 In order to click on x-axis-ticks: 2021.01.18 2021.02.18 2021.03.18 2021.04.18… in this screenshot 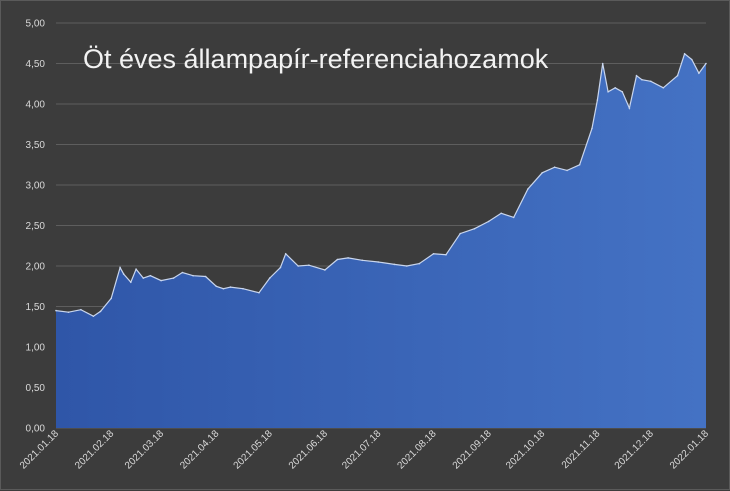, I will do `click(364, 449)`.